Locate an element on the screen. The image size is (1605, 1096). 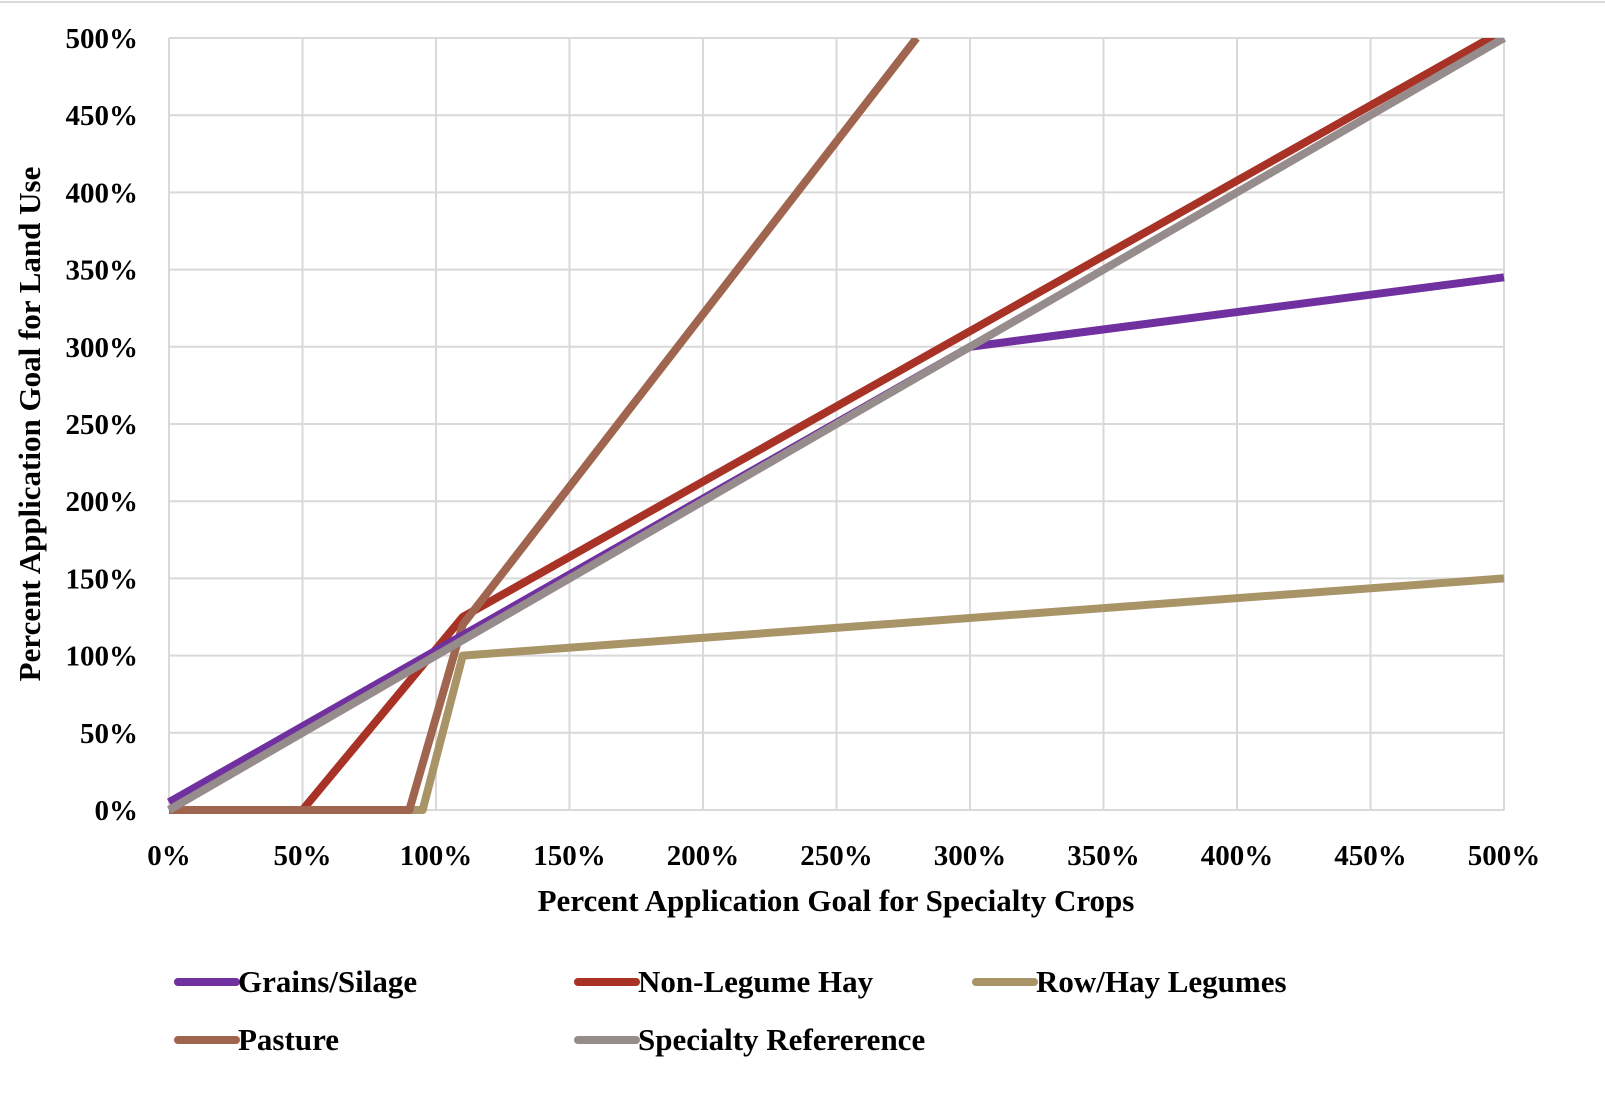
legend-label: Non-Legume Hay is located at coordinates (756, 981).